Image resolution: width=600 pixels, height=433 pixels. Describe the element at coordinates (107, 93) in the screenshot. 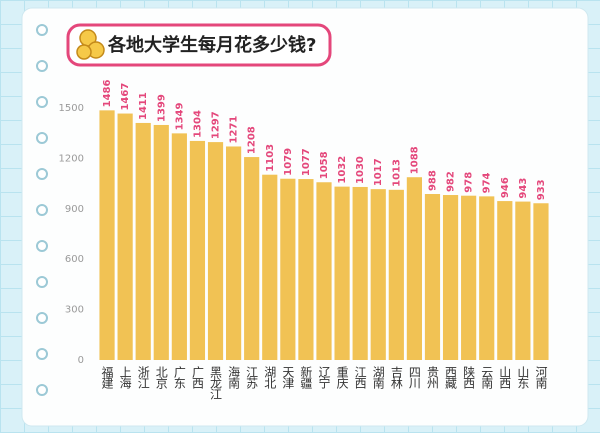

I see `value-label: 1486` at that location.